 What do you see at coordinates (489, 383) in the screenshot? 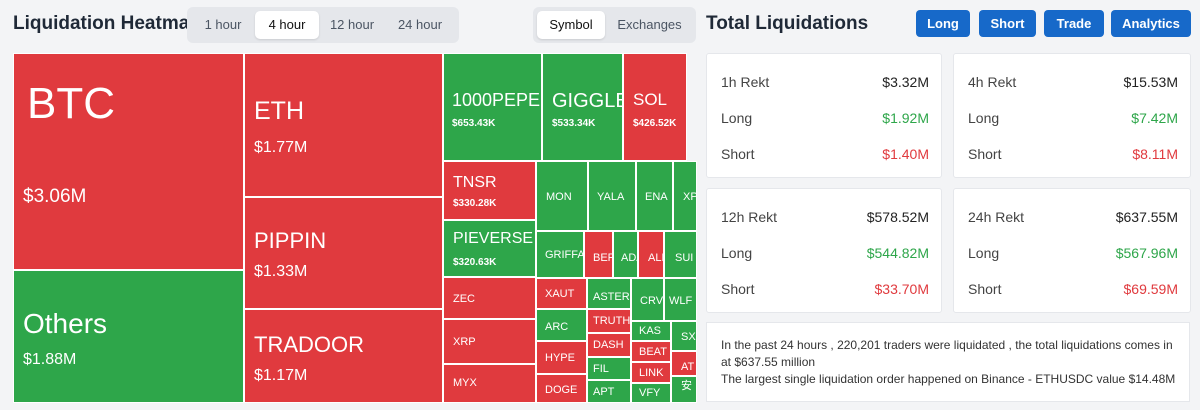
I see `heatmap-tile-myx: MYX` at bounding box center [489, 383].